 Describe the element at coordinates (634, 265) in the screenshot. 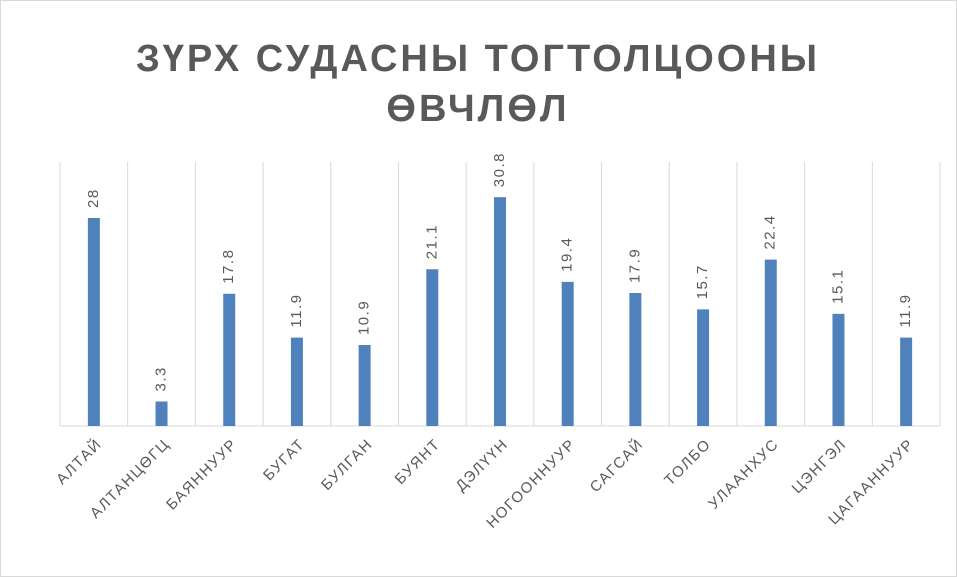

I see `data-label: 17.9` at that location.